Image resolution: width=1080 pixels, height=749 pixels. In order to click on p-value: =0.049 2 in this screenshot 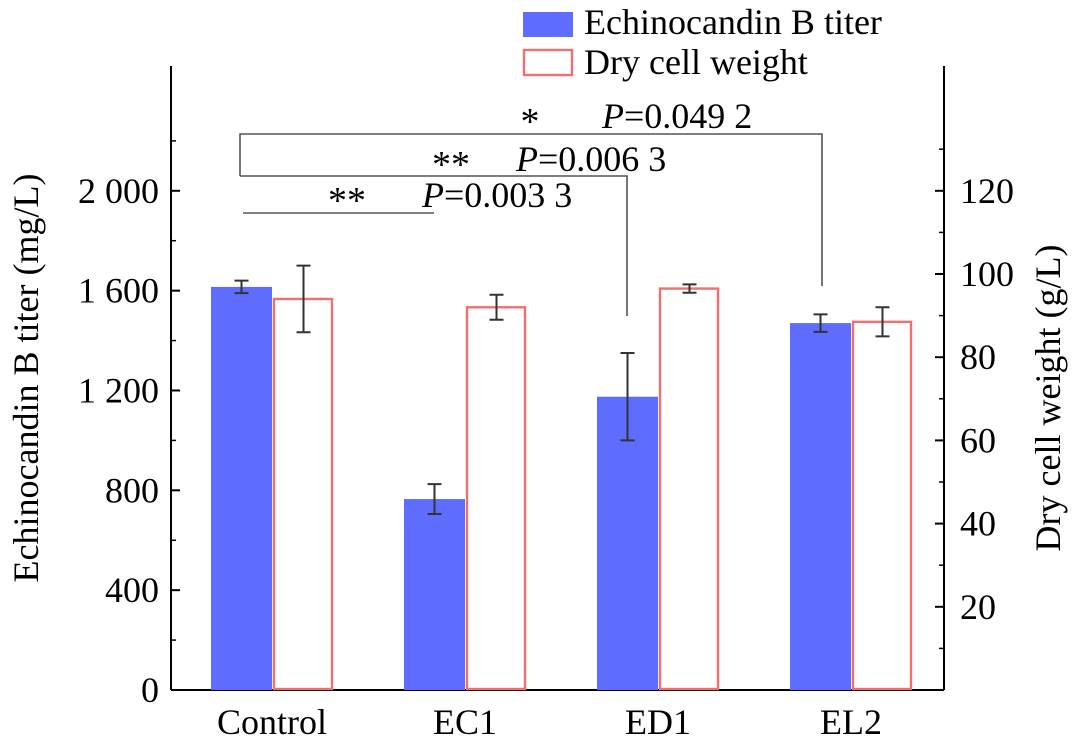, I will do `click(688, 116)`.